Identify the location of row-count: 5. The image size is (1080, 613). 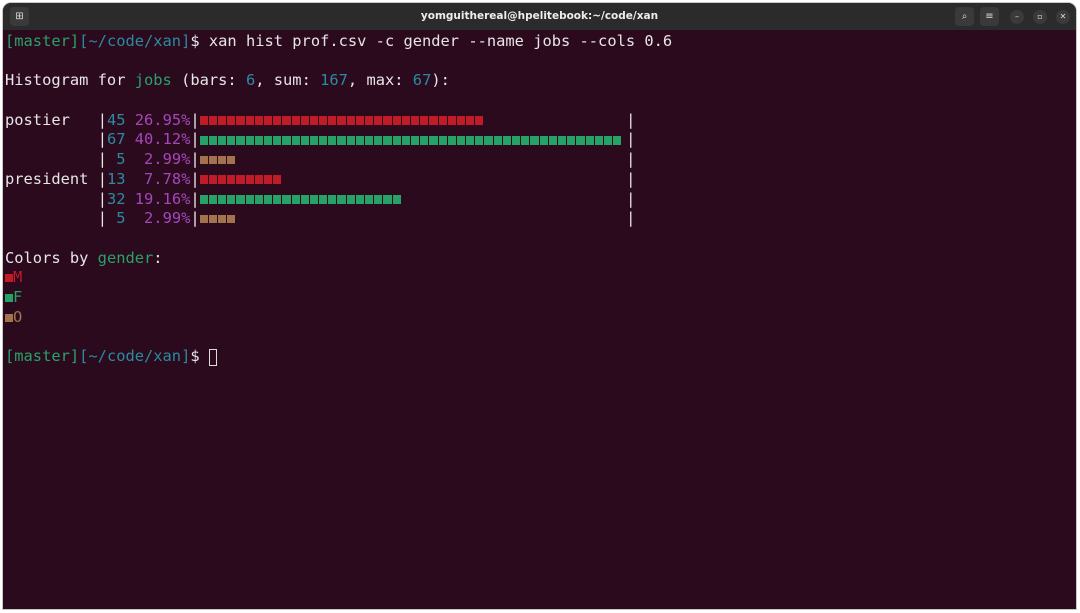
(116, 218).